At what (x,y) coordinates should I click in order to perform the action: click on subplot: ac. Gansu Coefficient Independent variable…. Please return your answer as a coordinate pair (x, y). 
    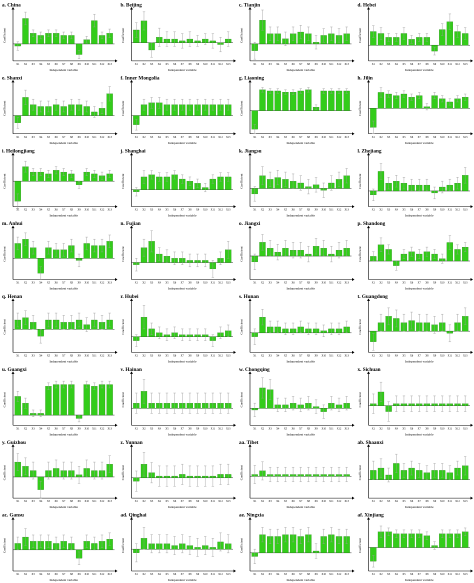
    Looking at the image, I should click on (60, 547).